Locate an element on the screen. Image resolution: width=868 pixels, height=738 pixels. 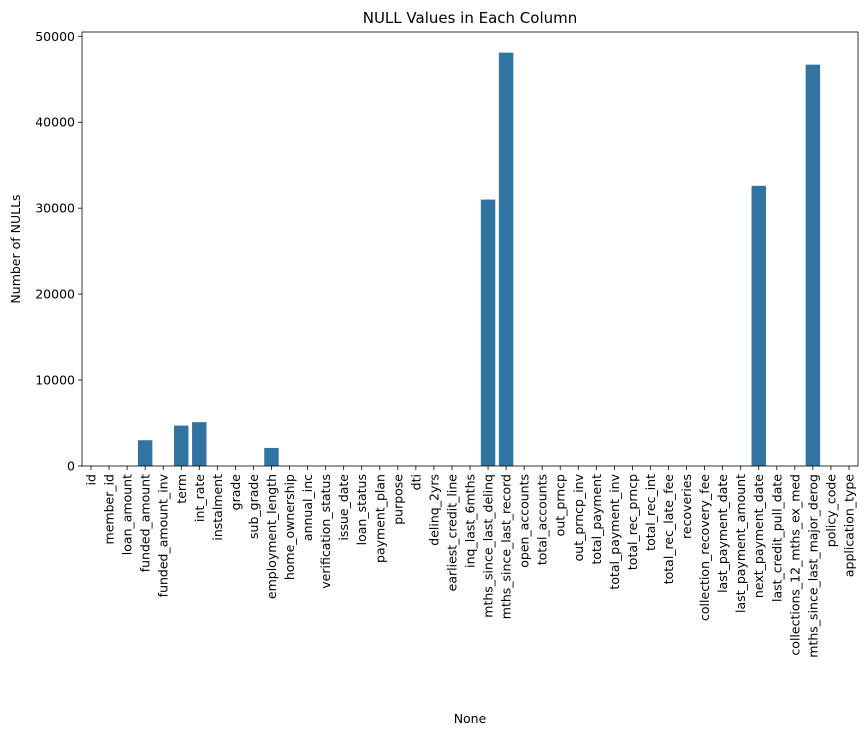
x-tick-label: int_rate is located at coordinates (199, 498).